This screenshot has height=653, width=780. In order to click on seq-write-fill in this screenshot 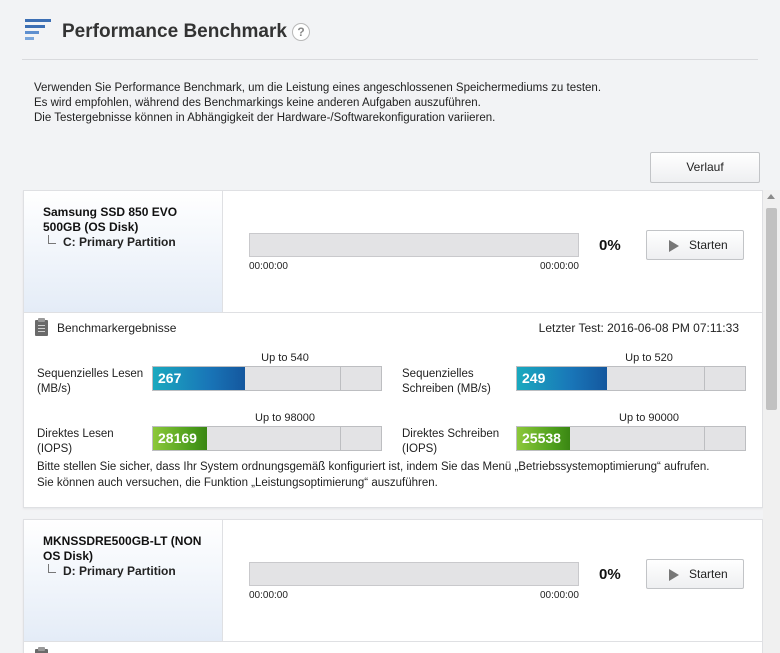, I will do `click(562, 378)`.